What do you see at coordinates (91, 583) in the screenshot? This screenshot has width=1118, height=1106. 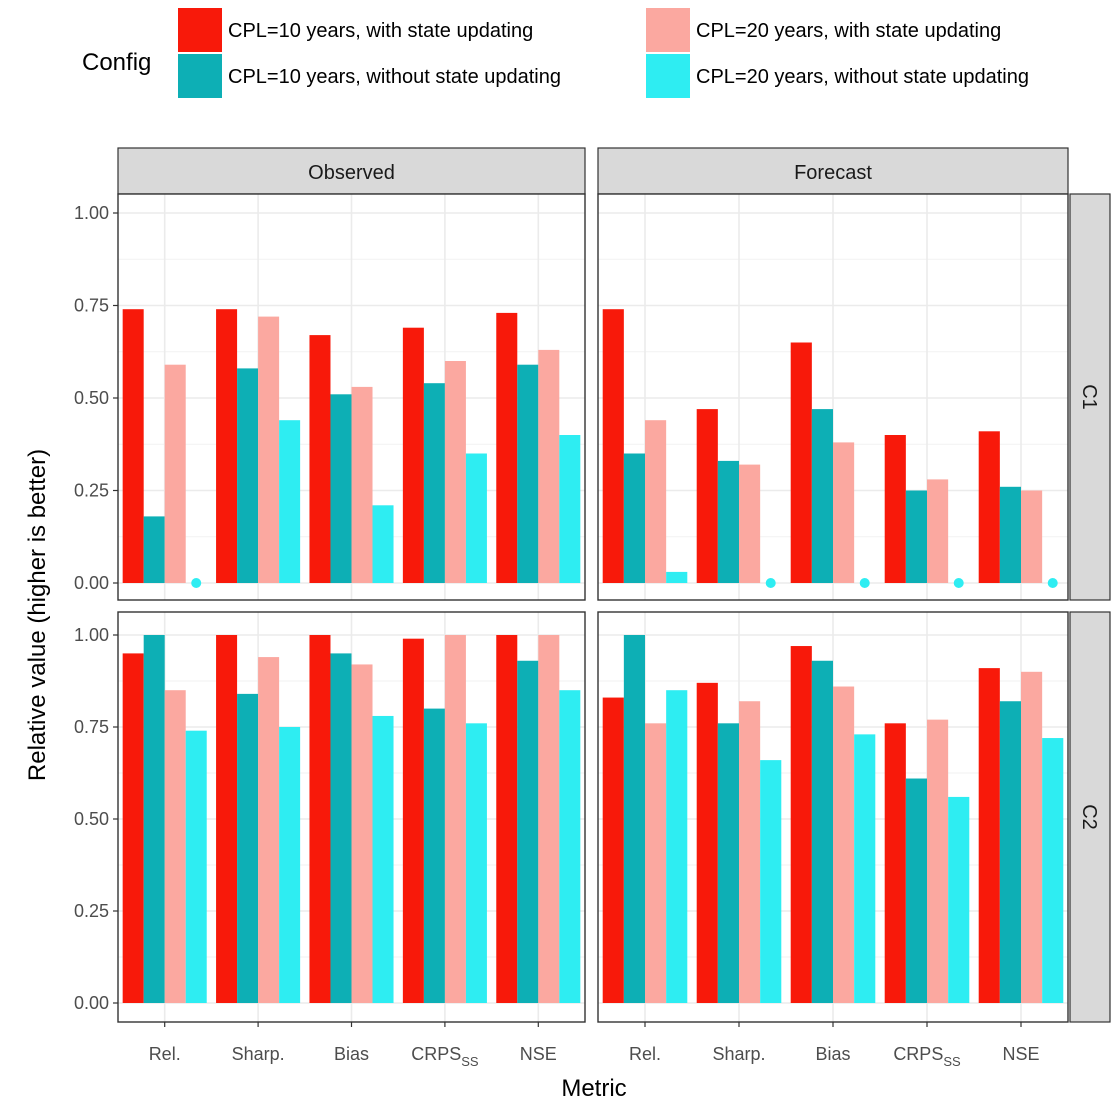 I see `y-tick-label: 0.00` at bounding box center [91, 583].